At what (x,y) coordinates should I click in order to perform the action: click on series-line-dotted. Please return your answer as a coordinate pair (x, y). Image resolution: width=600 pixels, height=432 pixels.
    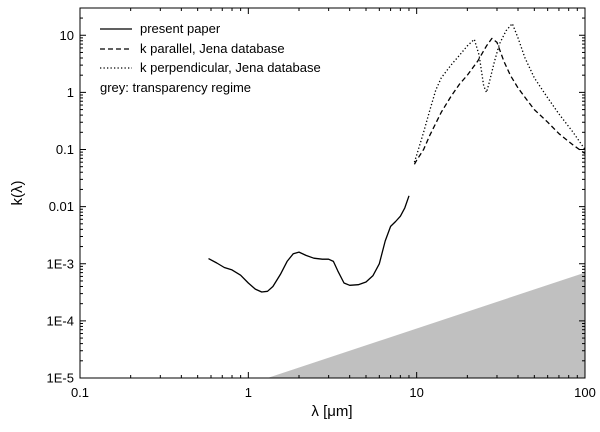
    Looking at the image, I should click on (499, 92).